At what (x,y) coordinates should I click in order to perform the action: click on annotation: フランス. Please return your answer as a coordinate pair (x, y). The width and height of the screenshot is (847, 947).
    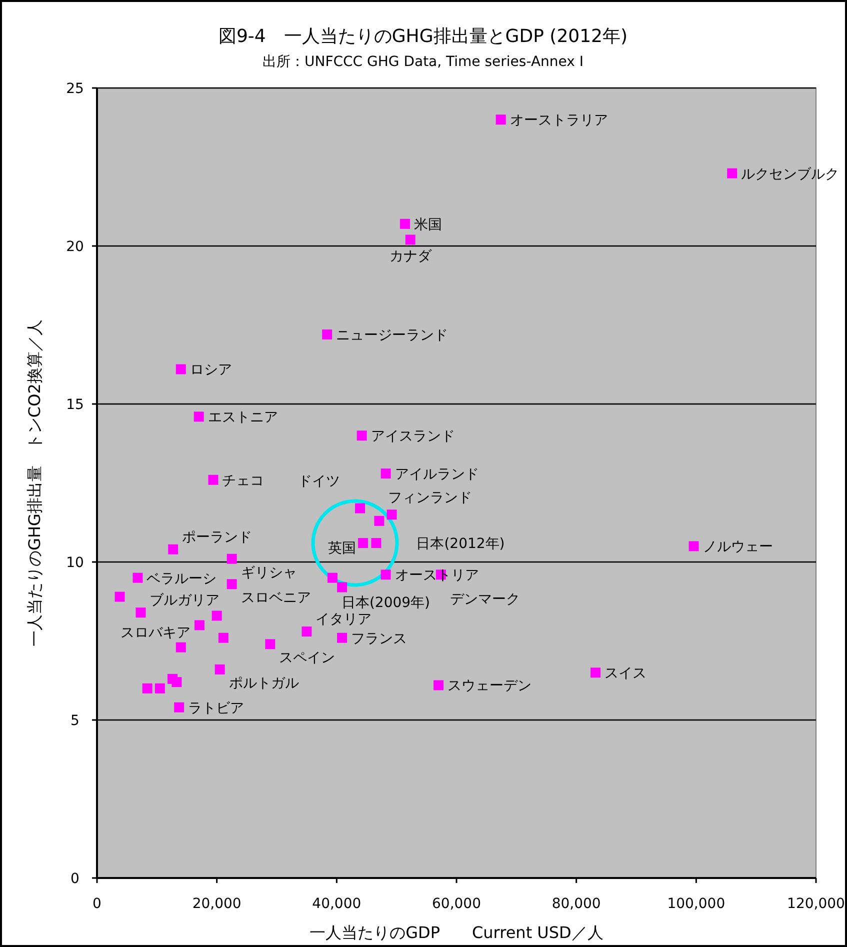
    Looking at the image, I should click on (379, 638).